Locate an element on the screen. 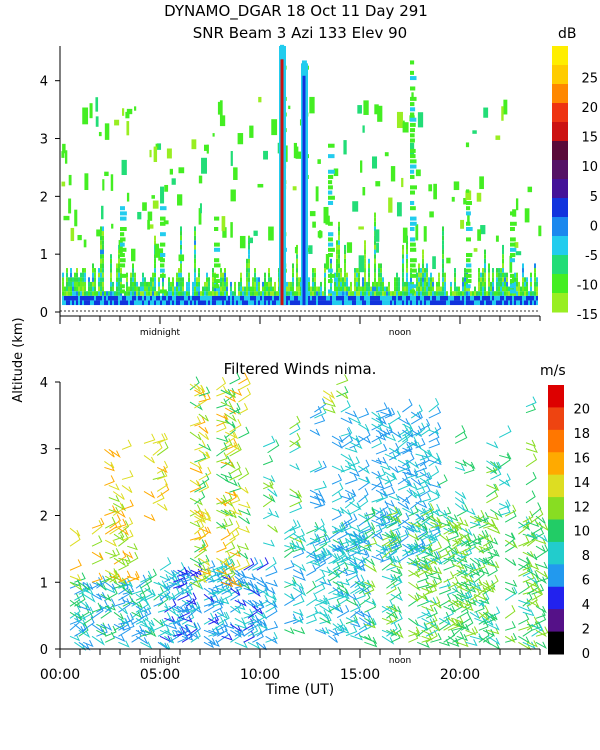 This screenshot has width=600, height=750. wind-panel-title: Filtered Winds nima. is located at coordinates (300, 369).